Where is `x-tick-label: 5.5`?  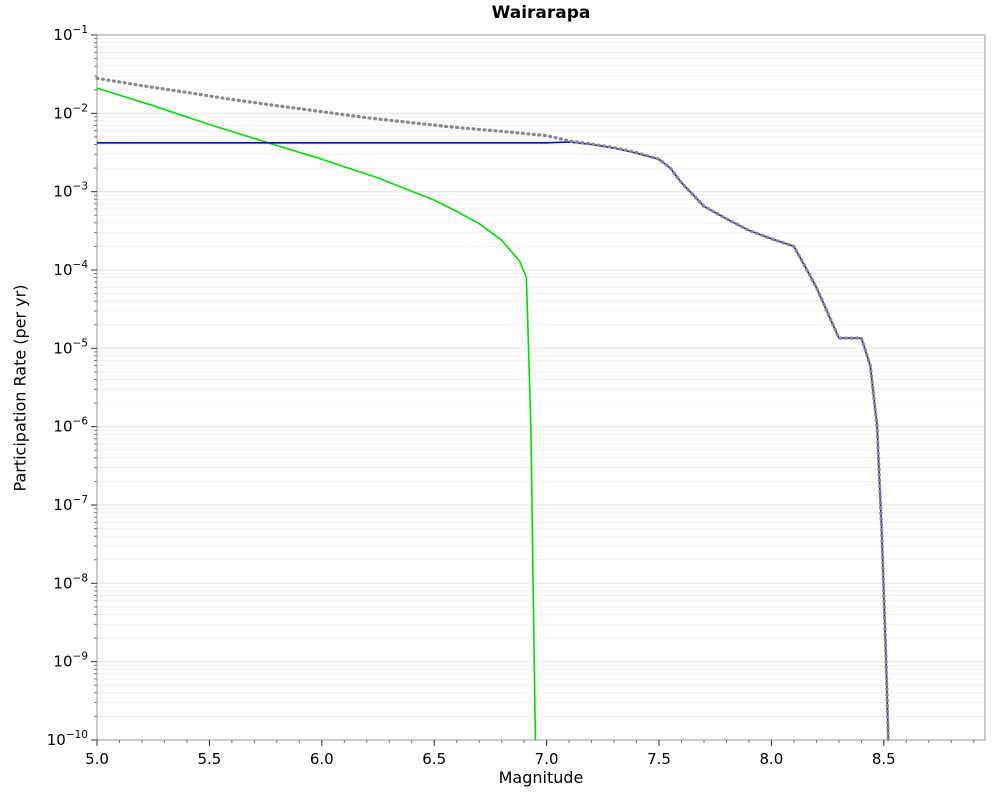 x-tick-label: 5.5 is located at coordinates (209, 759).